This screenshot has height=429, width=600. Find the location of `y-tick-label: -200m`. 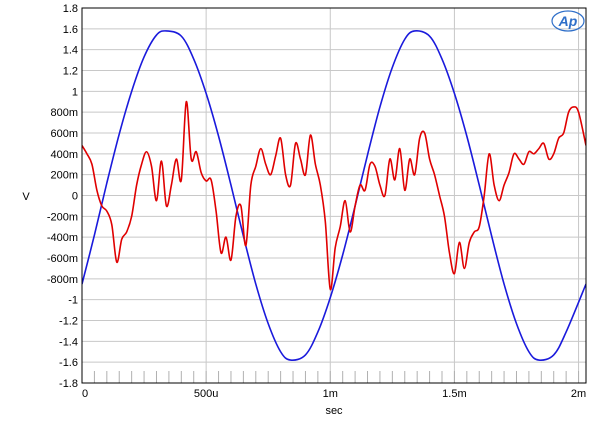

y-tick-label: -200m is located at coordinates (62, 217).